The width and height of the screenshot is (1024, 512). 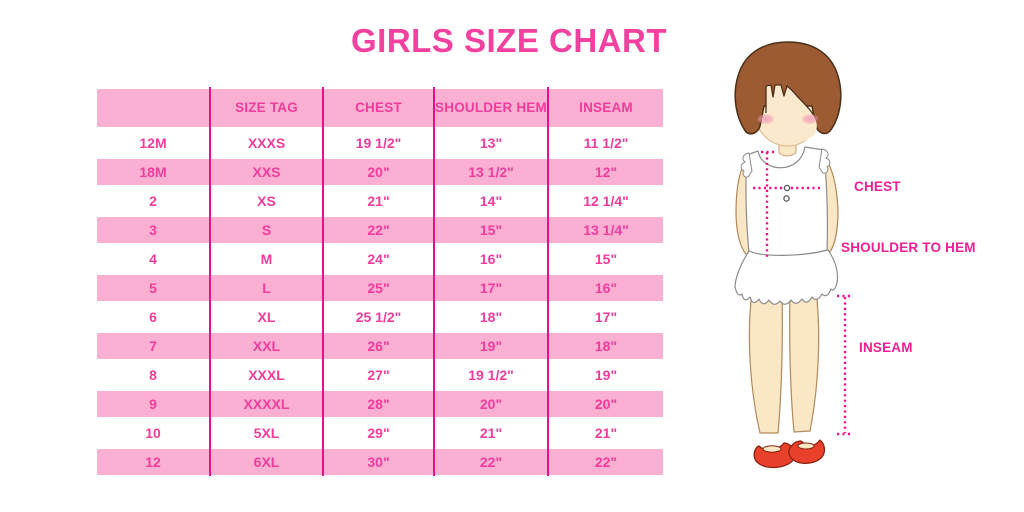 I want to click on table-cell: XL, so click(x=267, y=316).